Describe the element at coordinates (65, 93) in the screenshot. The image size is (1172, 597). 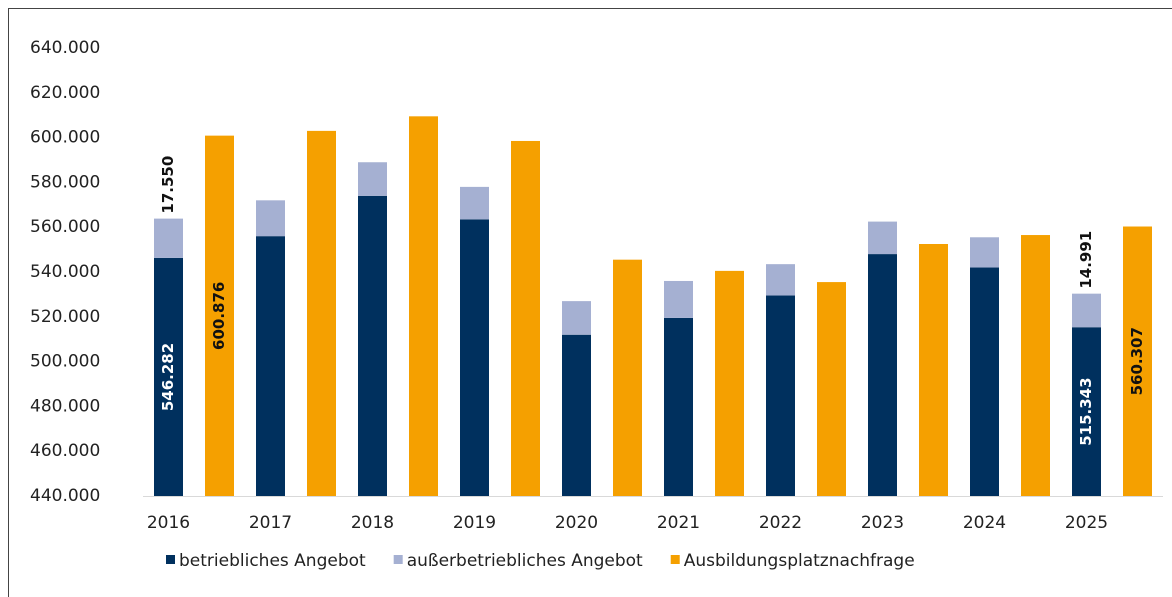
I see `y-tick-label: 620.000` at that location.